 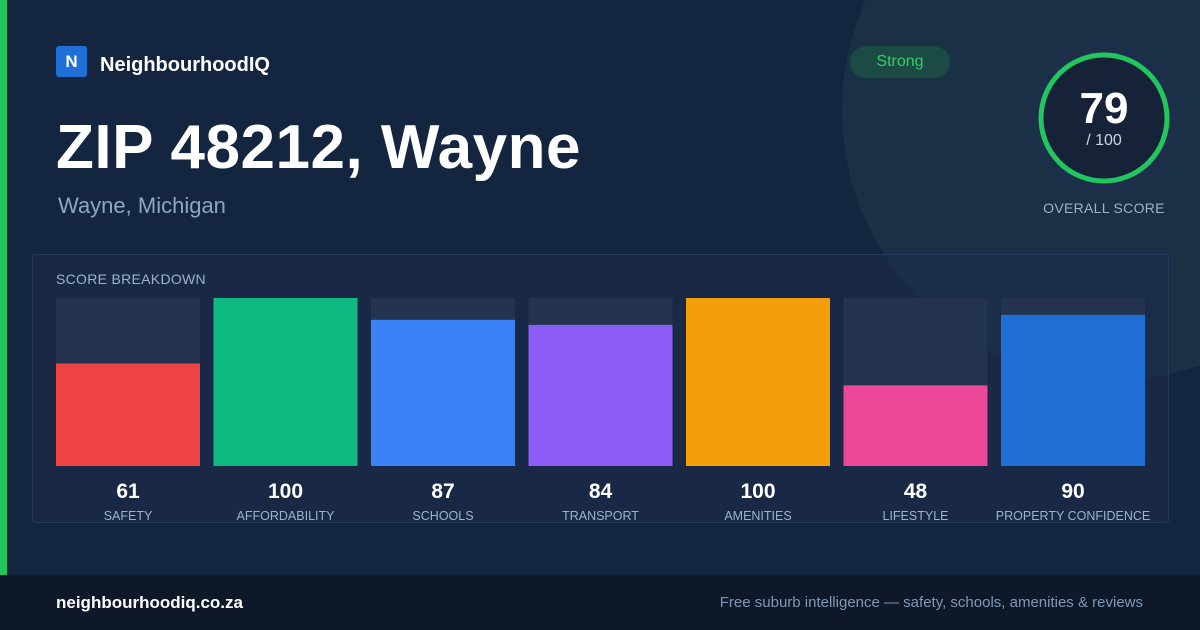 I want to click on bar-value-transport: 84, so click(x=601, y=491).